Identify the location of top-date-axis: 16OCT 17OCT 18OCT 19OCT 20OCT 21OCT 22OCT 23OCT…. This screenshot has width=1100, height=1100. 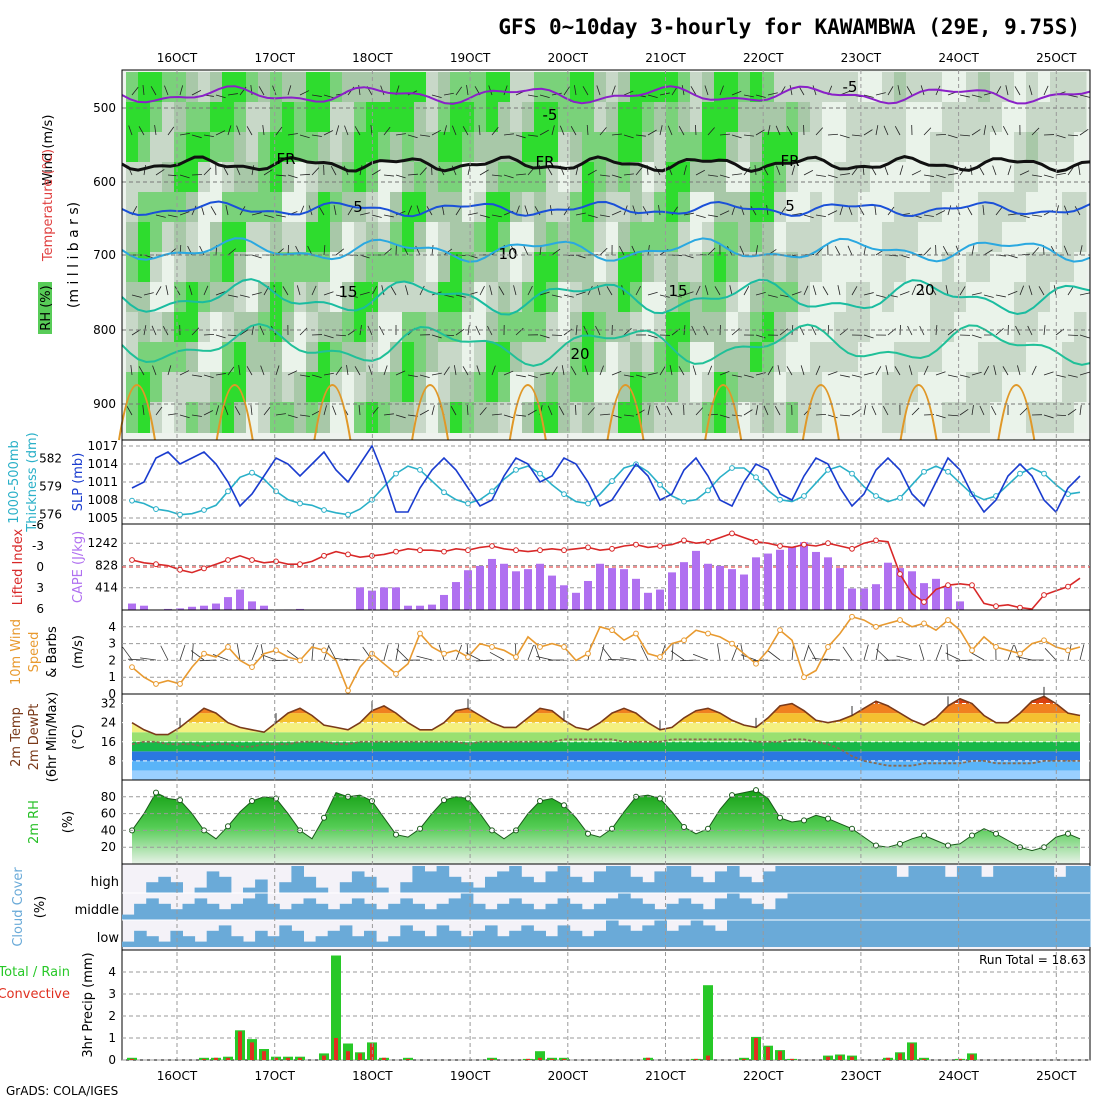
(617, 58).